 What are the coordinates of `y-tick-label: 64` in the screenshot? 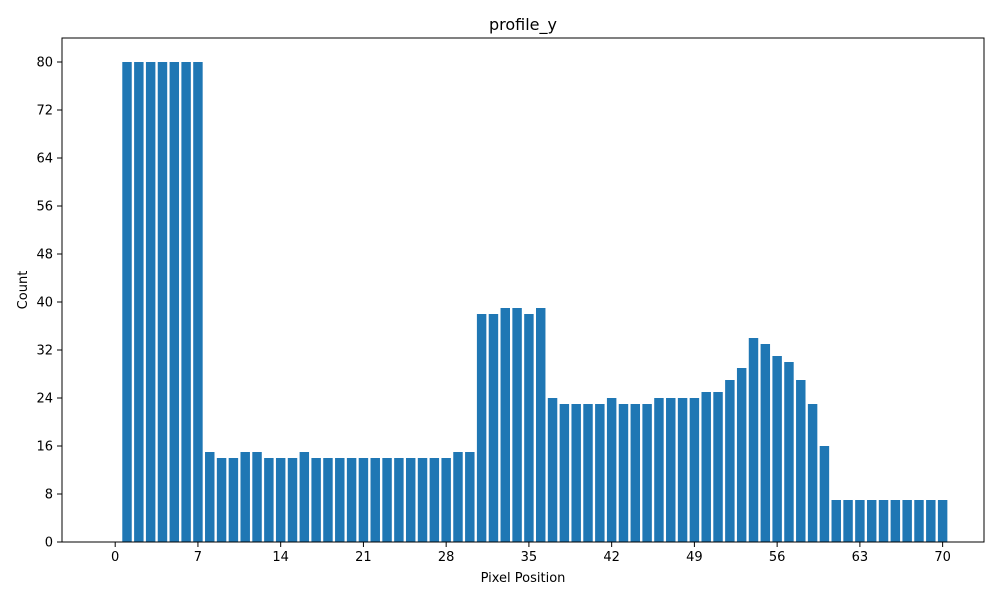 It's located at (44, 159).